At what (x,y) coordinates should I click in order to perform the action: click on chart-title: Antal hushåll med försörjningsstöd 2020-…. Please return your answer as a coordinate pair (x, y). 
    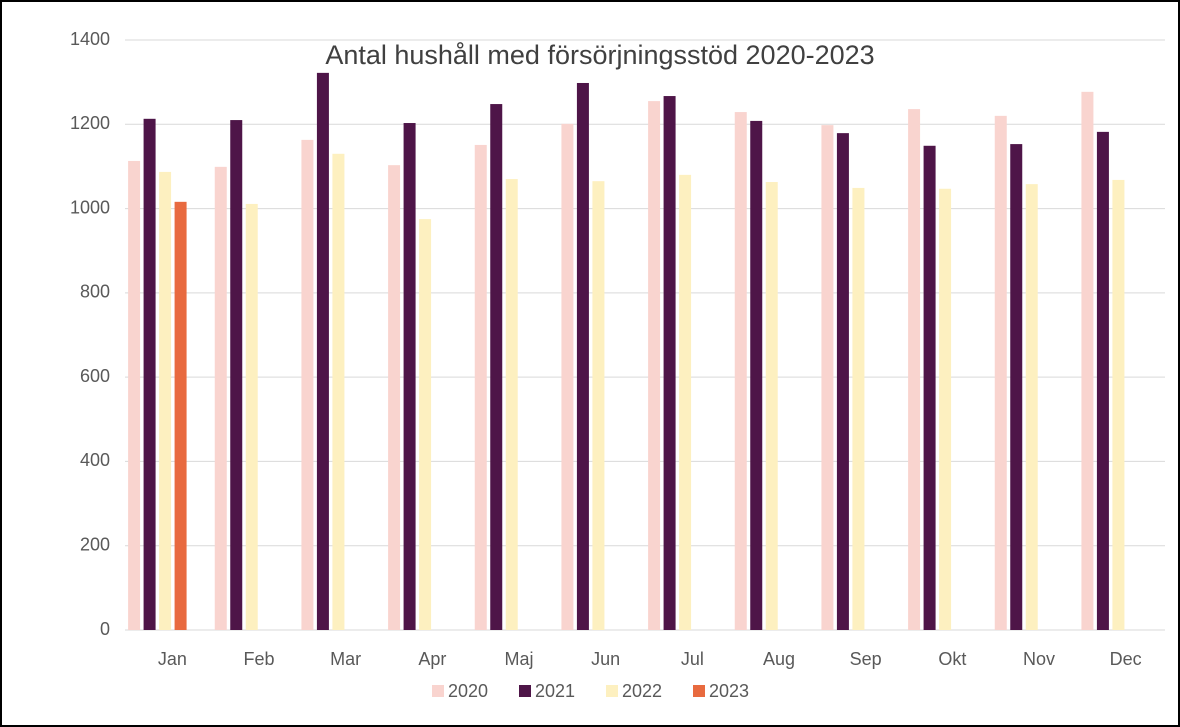
    Looking at the image, I should click on (599, 55).